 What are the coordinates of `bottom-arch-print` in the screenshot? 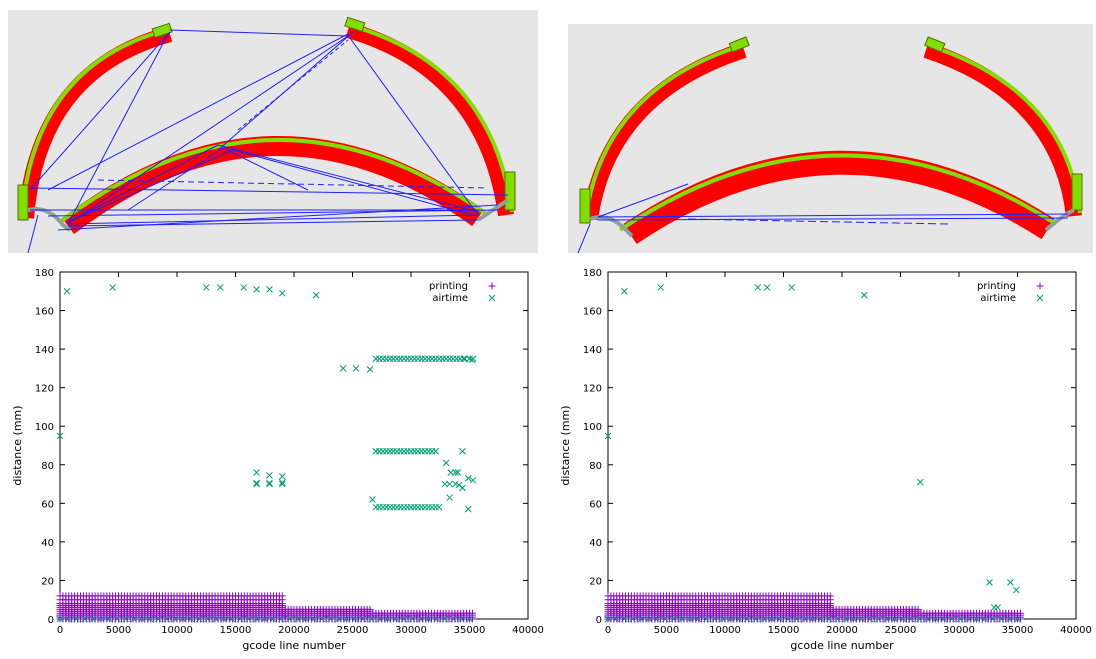 It's located at (839, 197).